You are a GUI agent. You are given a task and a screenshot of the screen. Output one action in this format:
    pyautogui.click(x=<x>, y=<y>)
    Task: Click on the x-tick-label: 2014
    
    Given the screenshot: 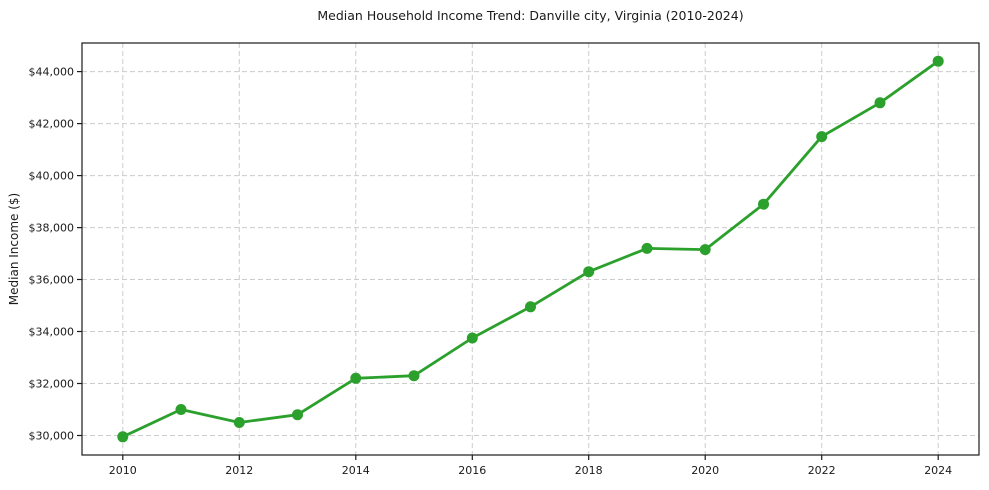 What is the action you would take?
    pyautogui.click(x=356, y=470)
    